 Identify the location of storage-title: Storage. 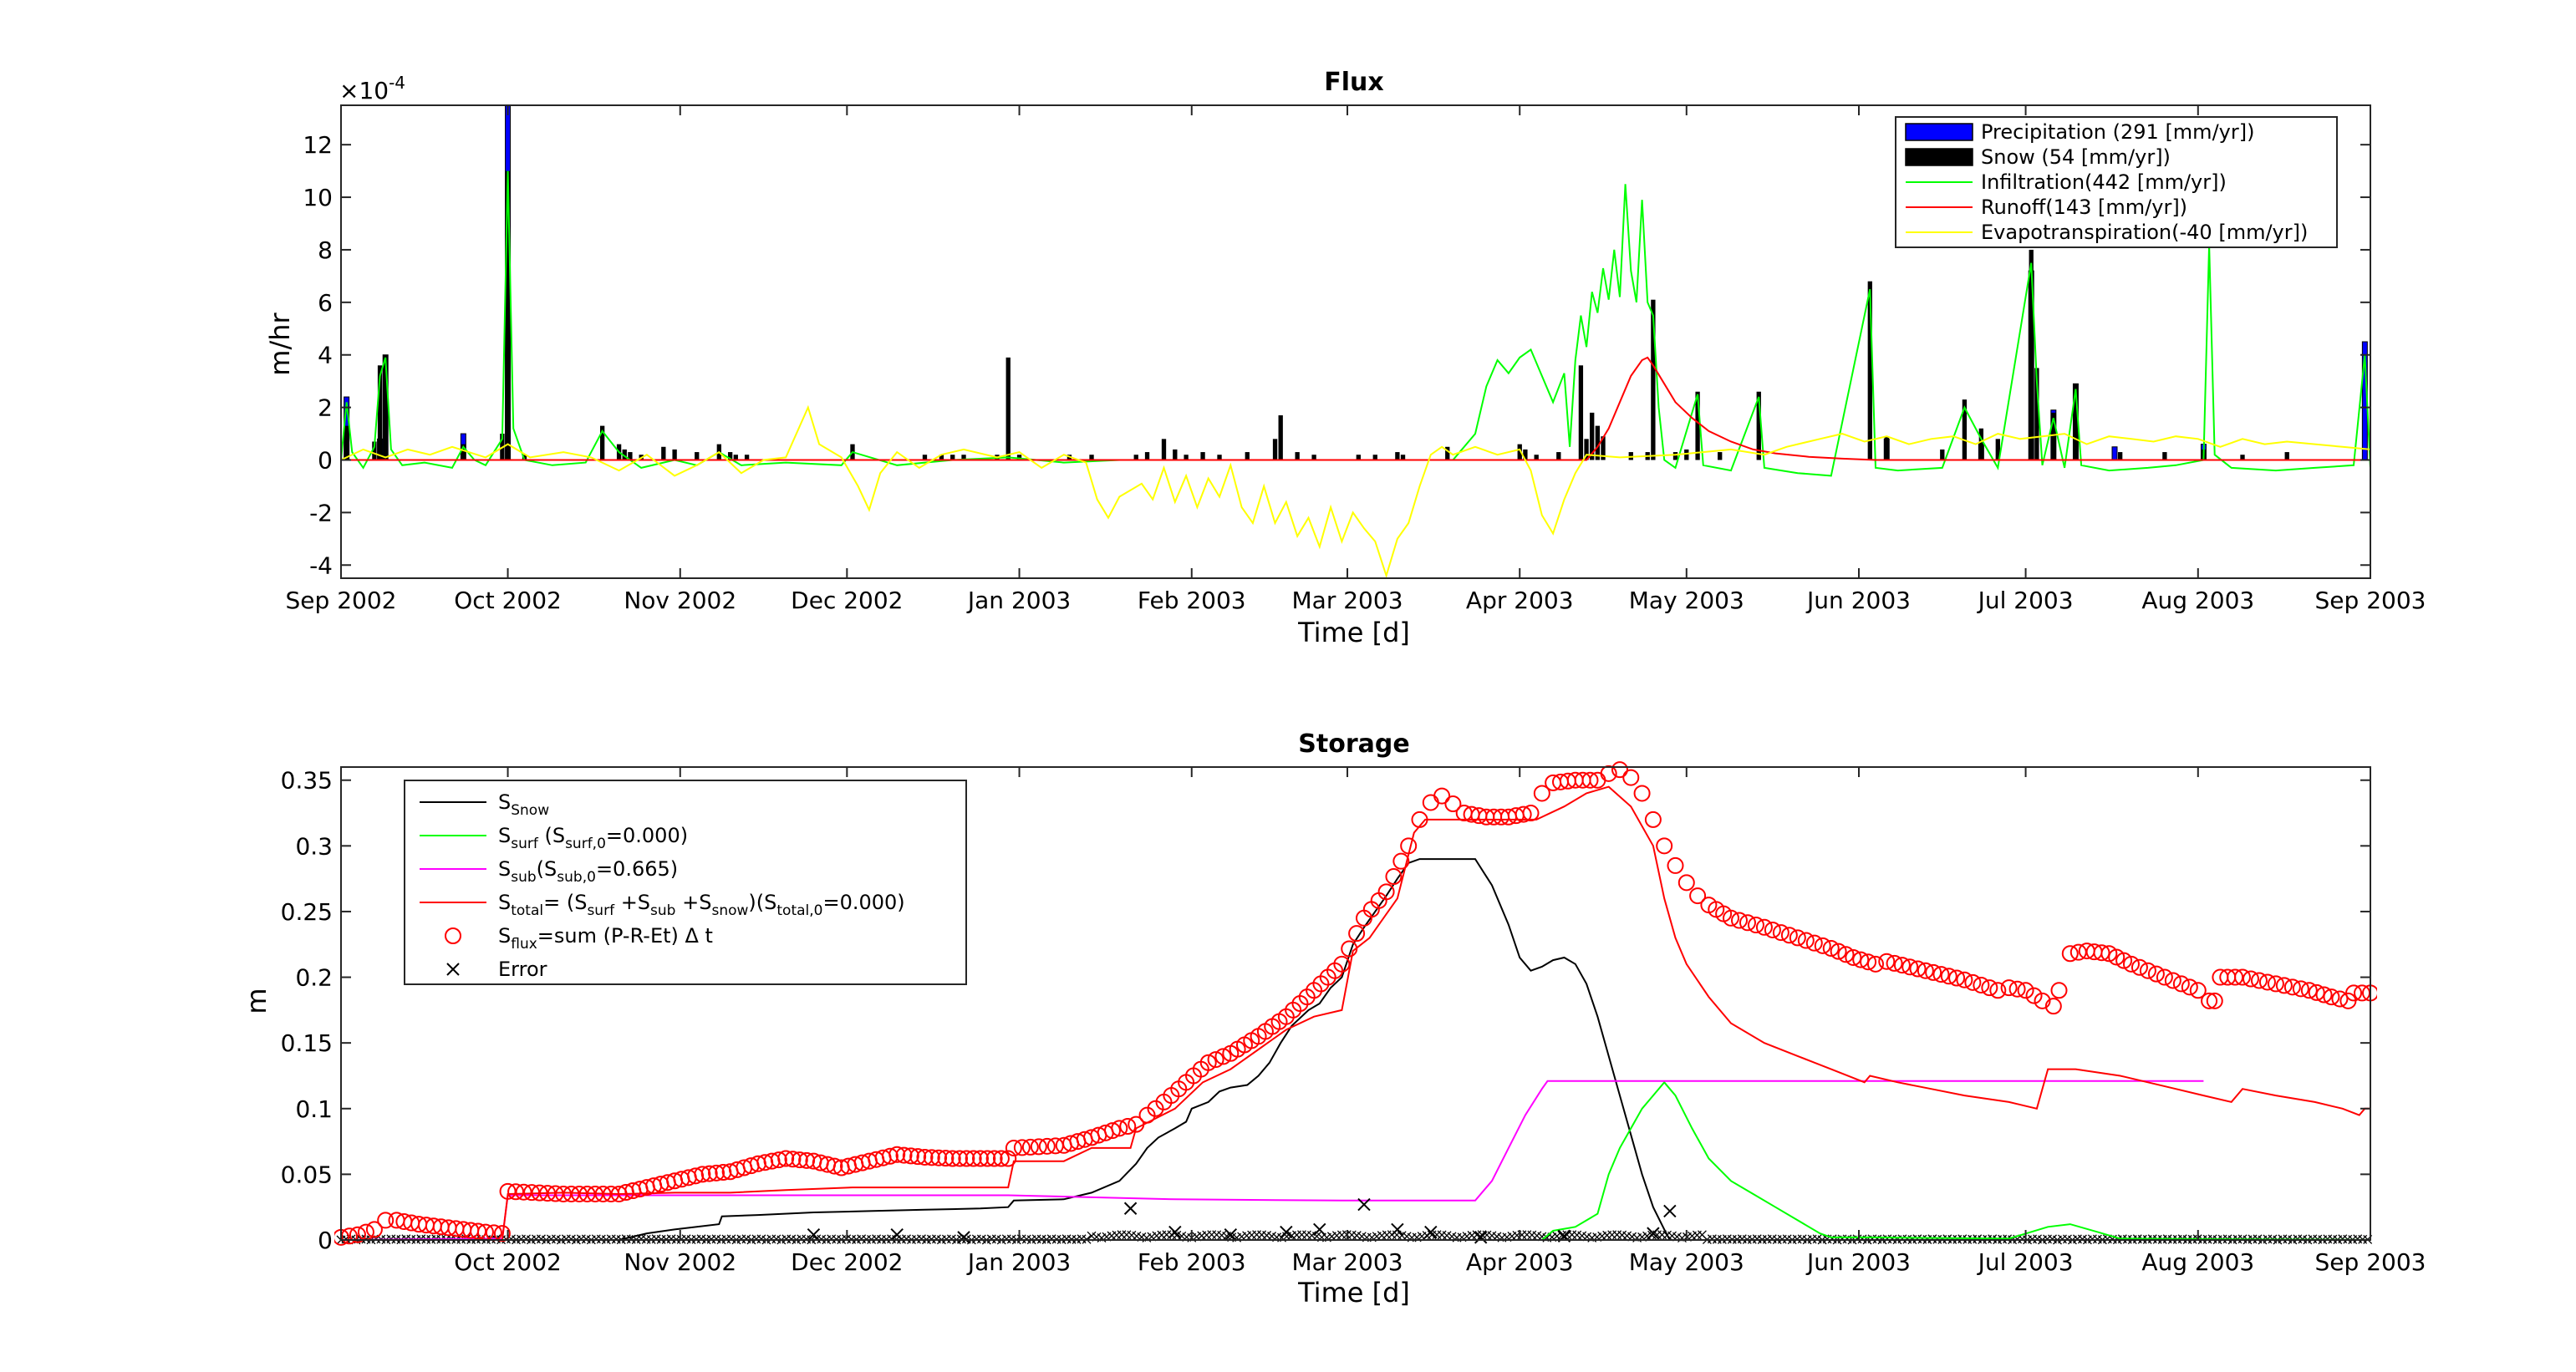
(1353, 744).